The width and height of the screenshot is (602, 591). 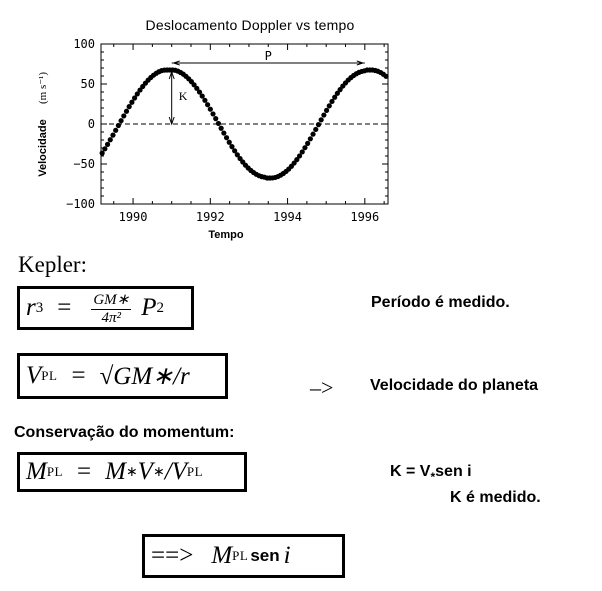 I want to click on eq-vpl: /V, so click(x=175, y=471).